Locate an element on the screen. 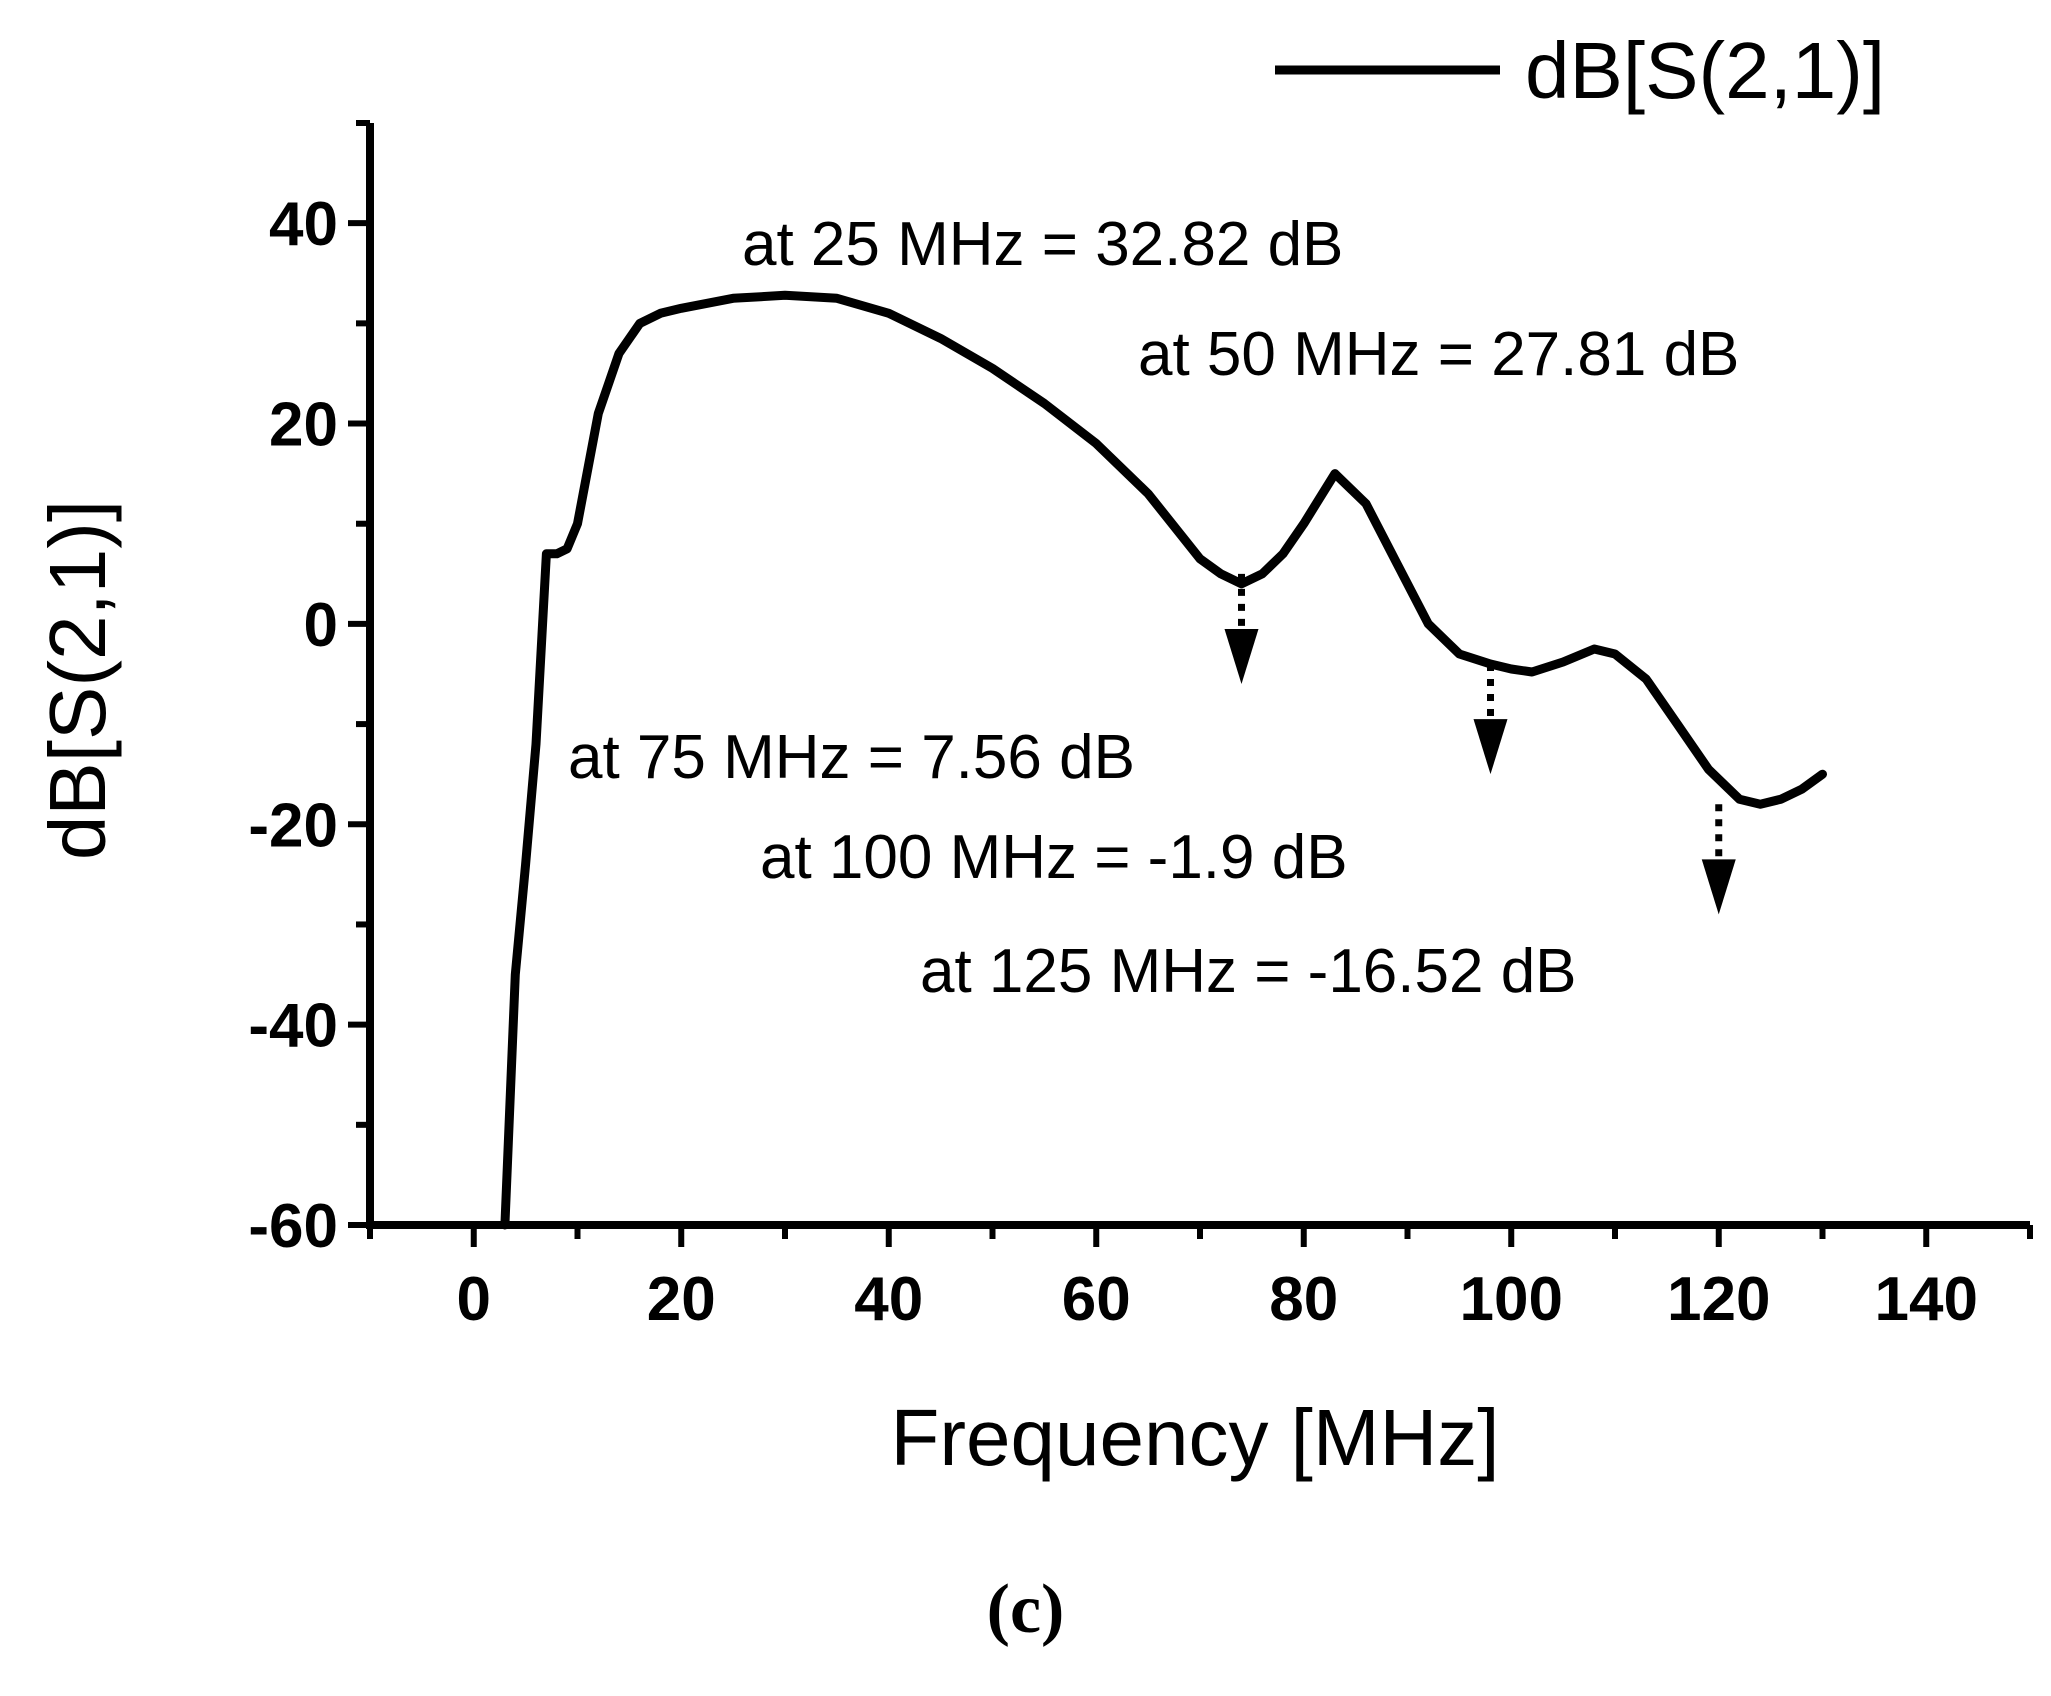  annotation-25mhz: at 25 MHz = 32.82 dB is located at coordinates (1042, 244).